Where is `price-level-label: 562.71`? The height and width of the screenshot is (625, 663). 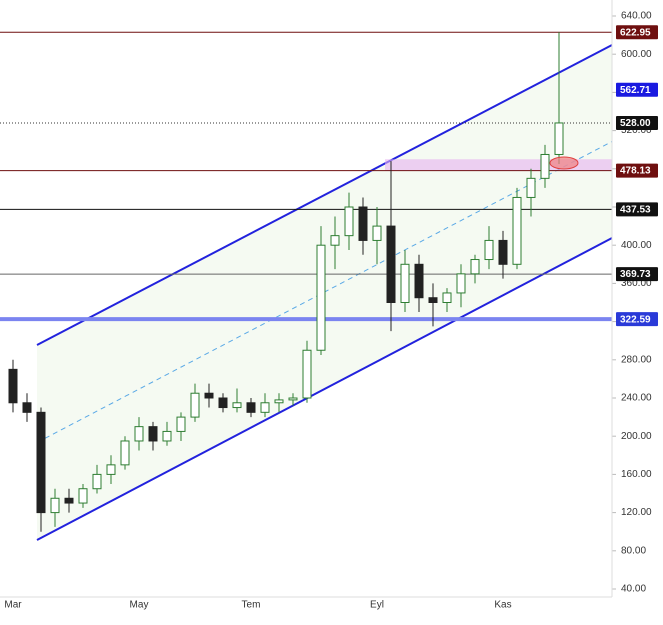
price-level-label: 562.71 is located at coordinates (635, 90).